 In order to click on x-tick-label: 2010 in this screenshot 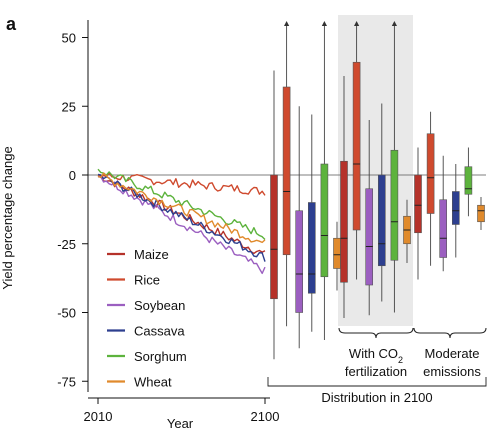, I will do `click(98, 416)`.